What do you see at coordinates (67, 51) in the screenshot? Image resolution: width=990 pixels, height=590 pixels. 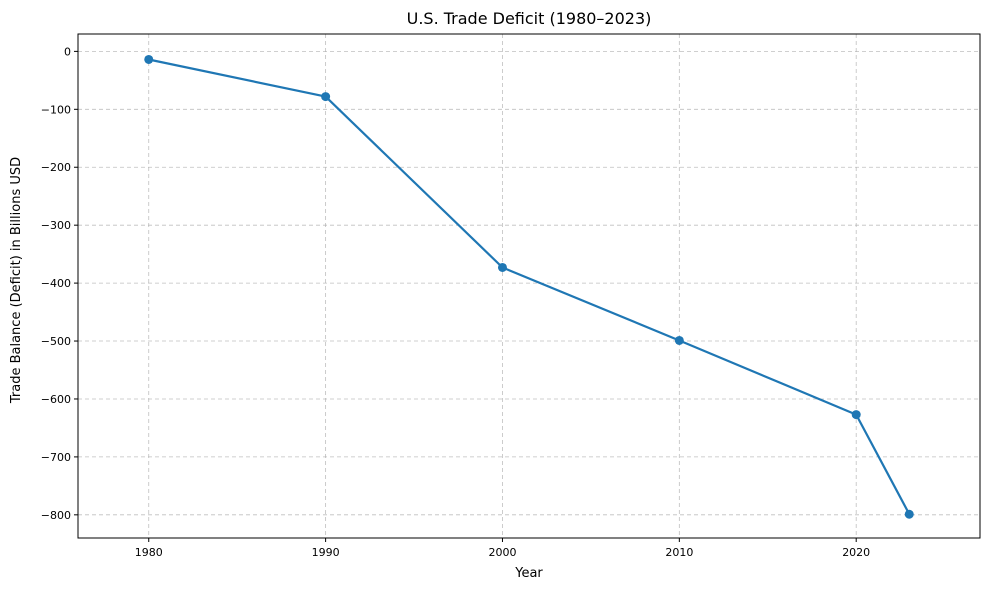 I see `y-tick-label: 0` at bounding box center [67, 51].